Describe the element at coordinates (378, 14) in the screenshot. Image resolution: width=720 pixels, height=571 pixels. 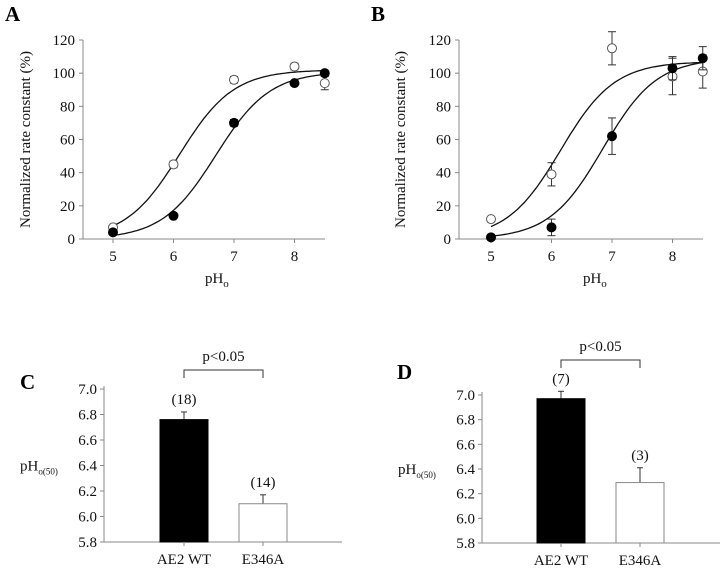
I see `panel-label: B` at that location.